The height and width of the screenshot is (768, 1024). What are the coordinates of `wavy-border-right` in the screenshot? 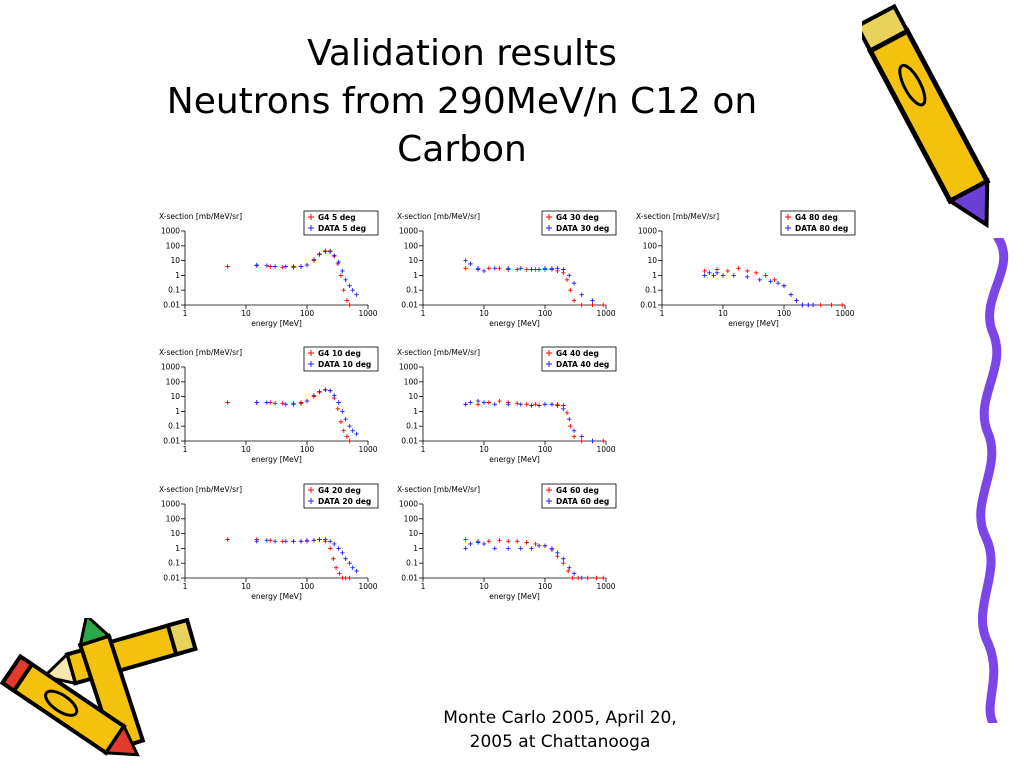 It's located at (992, 480).